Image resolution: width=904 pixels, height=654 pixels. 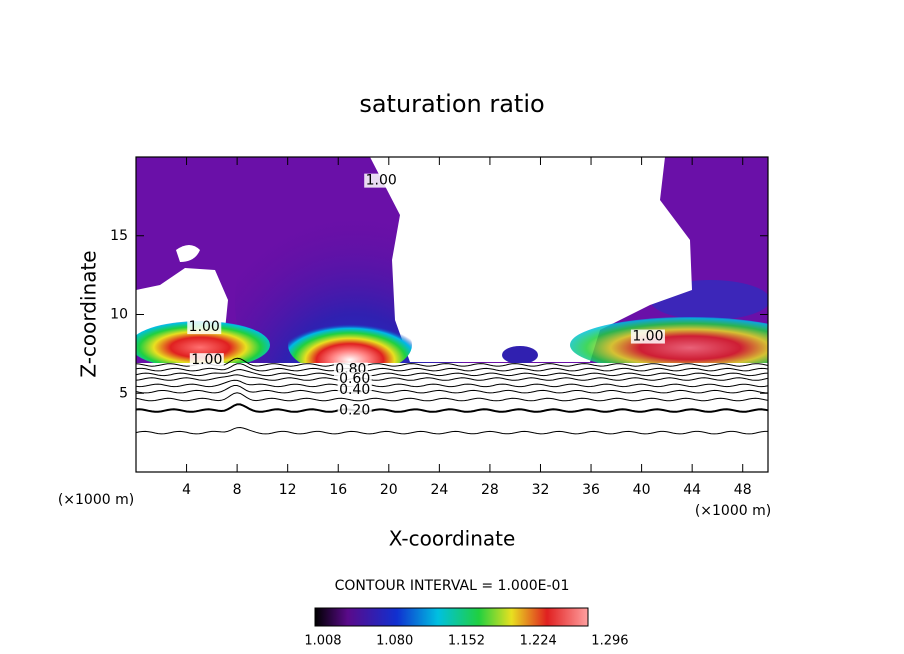 What do you see at coordinates (490, 490) in the screenshot?
I see `x-tick-label: 28` at bounding box center [490, 490].